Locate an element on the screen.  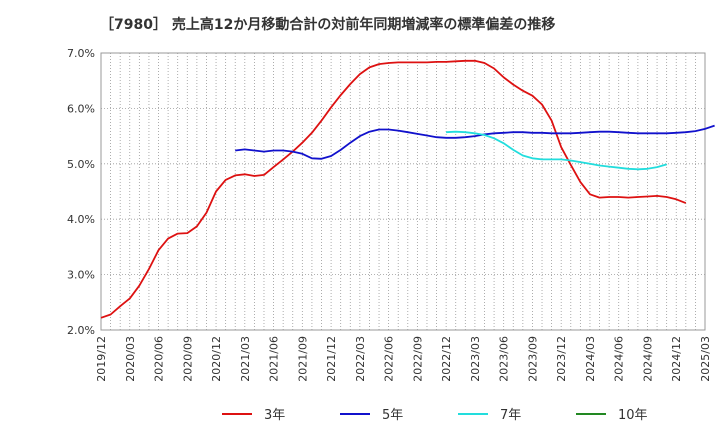
x-tick-label: 2024/12 is located at coordinates (676, 359).